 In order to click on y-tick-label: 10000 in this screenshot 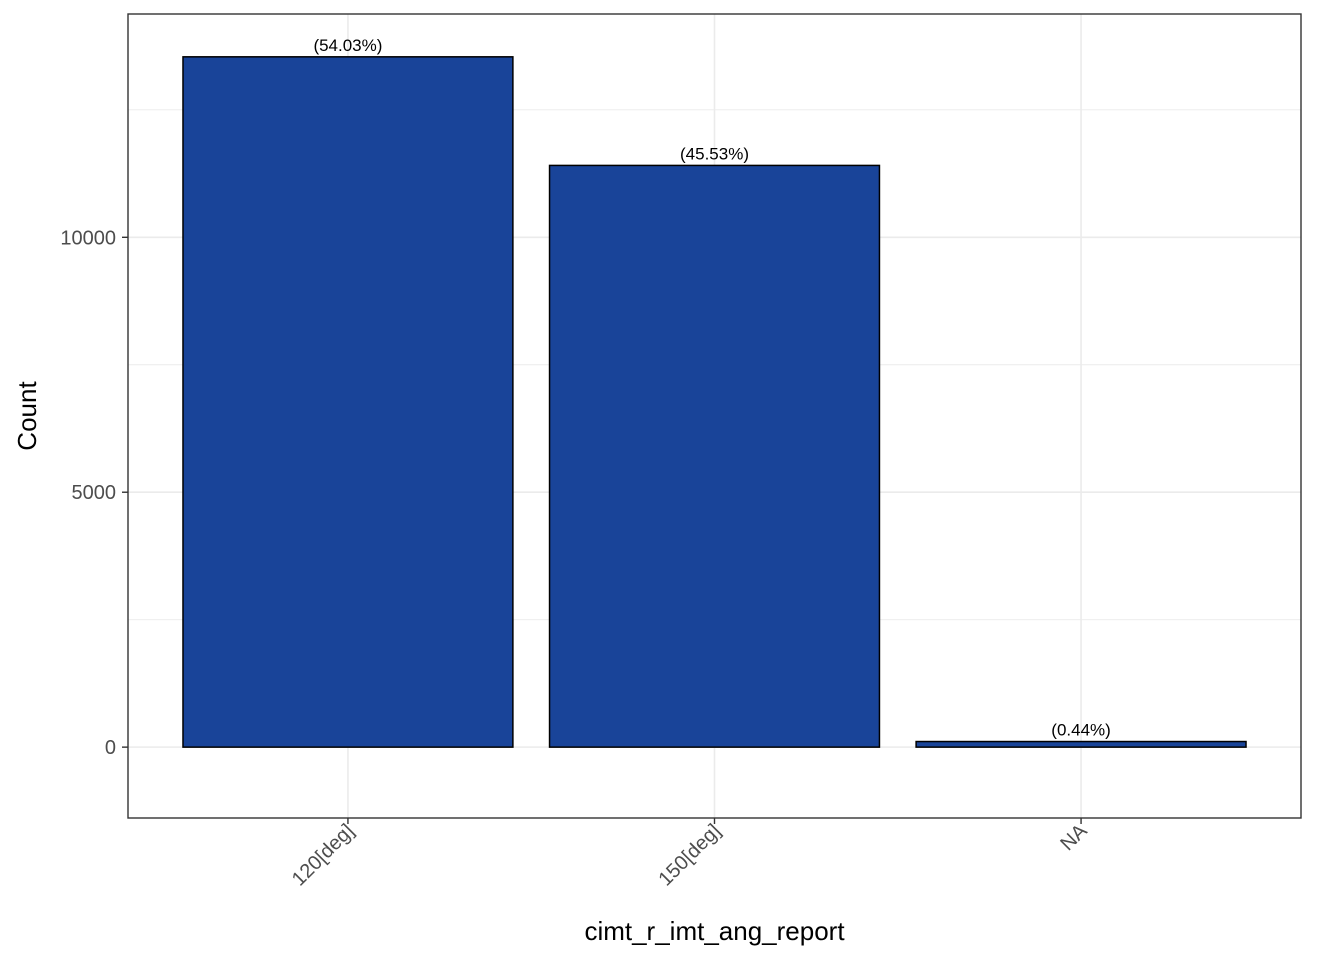, I will do `click(88, 238)`.